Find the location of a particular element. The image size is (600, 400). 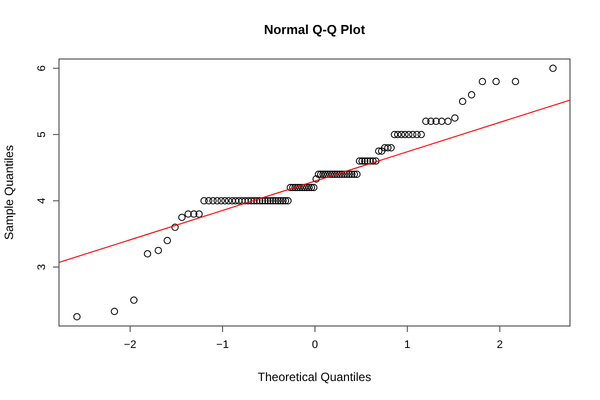

x-tick-label: −1 is located at coordinates (222, 345).